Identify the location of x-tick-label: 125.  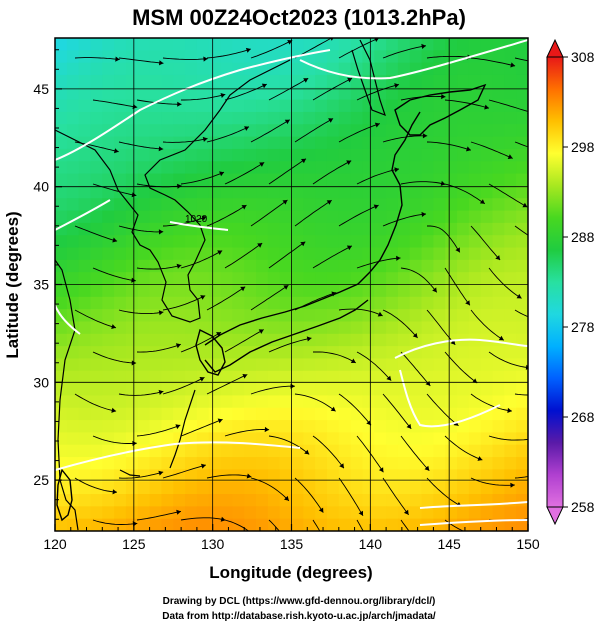
(134, 544).